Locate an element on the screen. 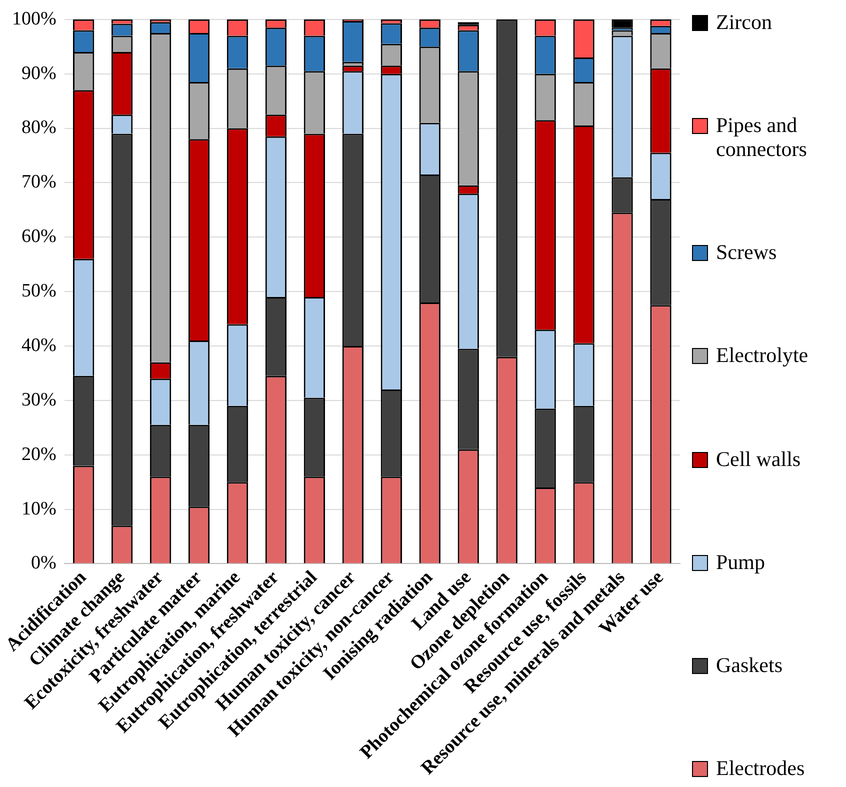  y-tick-label: 0% is located at coordinates (43, 563).